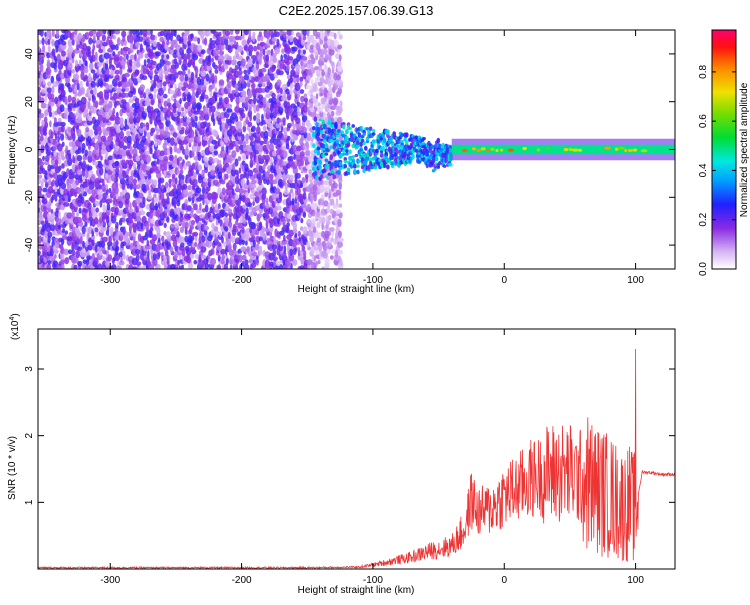  I want to click on colorbar-tick-label: 0.8, so click(703, 71).